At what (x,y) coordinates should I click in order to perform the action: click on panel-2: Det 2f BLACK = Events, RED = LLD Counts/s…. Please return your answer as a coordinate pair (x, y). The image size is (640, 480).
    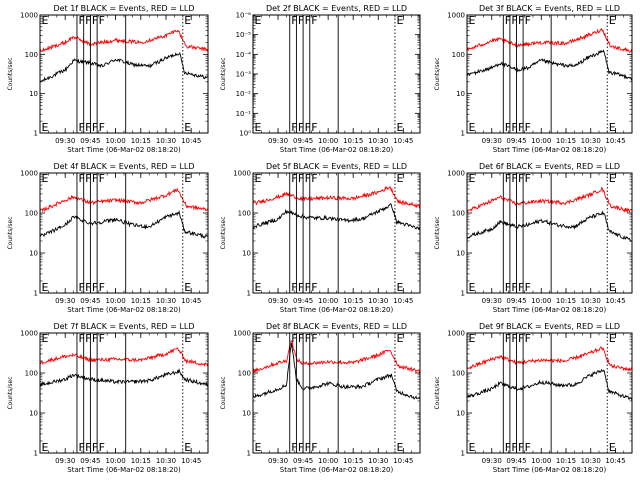
    Looking at the image, I should click on (320, 79).